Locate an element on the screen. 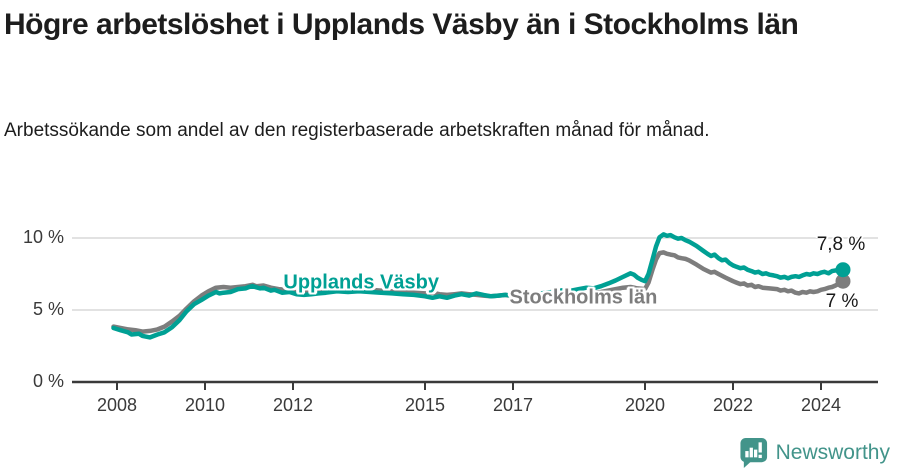 The width and height of the screenshot is (900, 474). newsworthy-logo: Newsworthy is located at coordinates (814, 453).